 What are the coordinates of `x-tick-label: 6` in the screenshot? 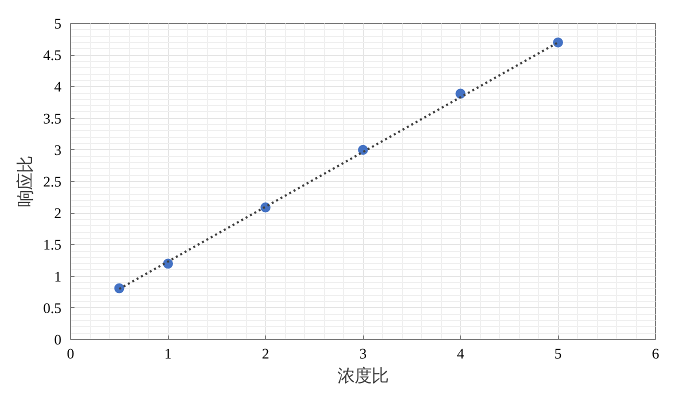 It's located at (656, 354).